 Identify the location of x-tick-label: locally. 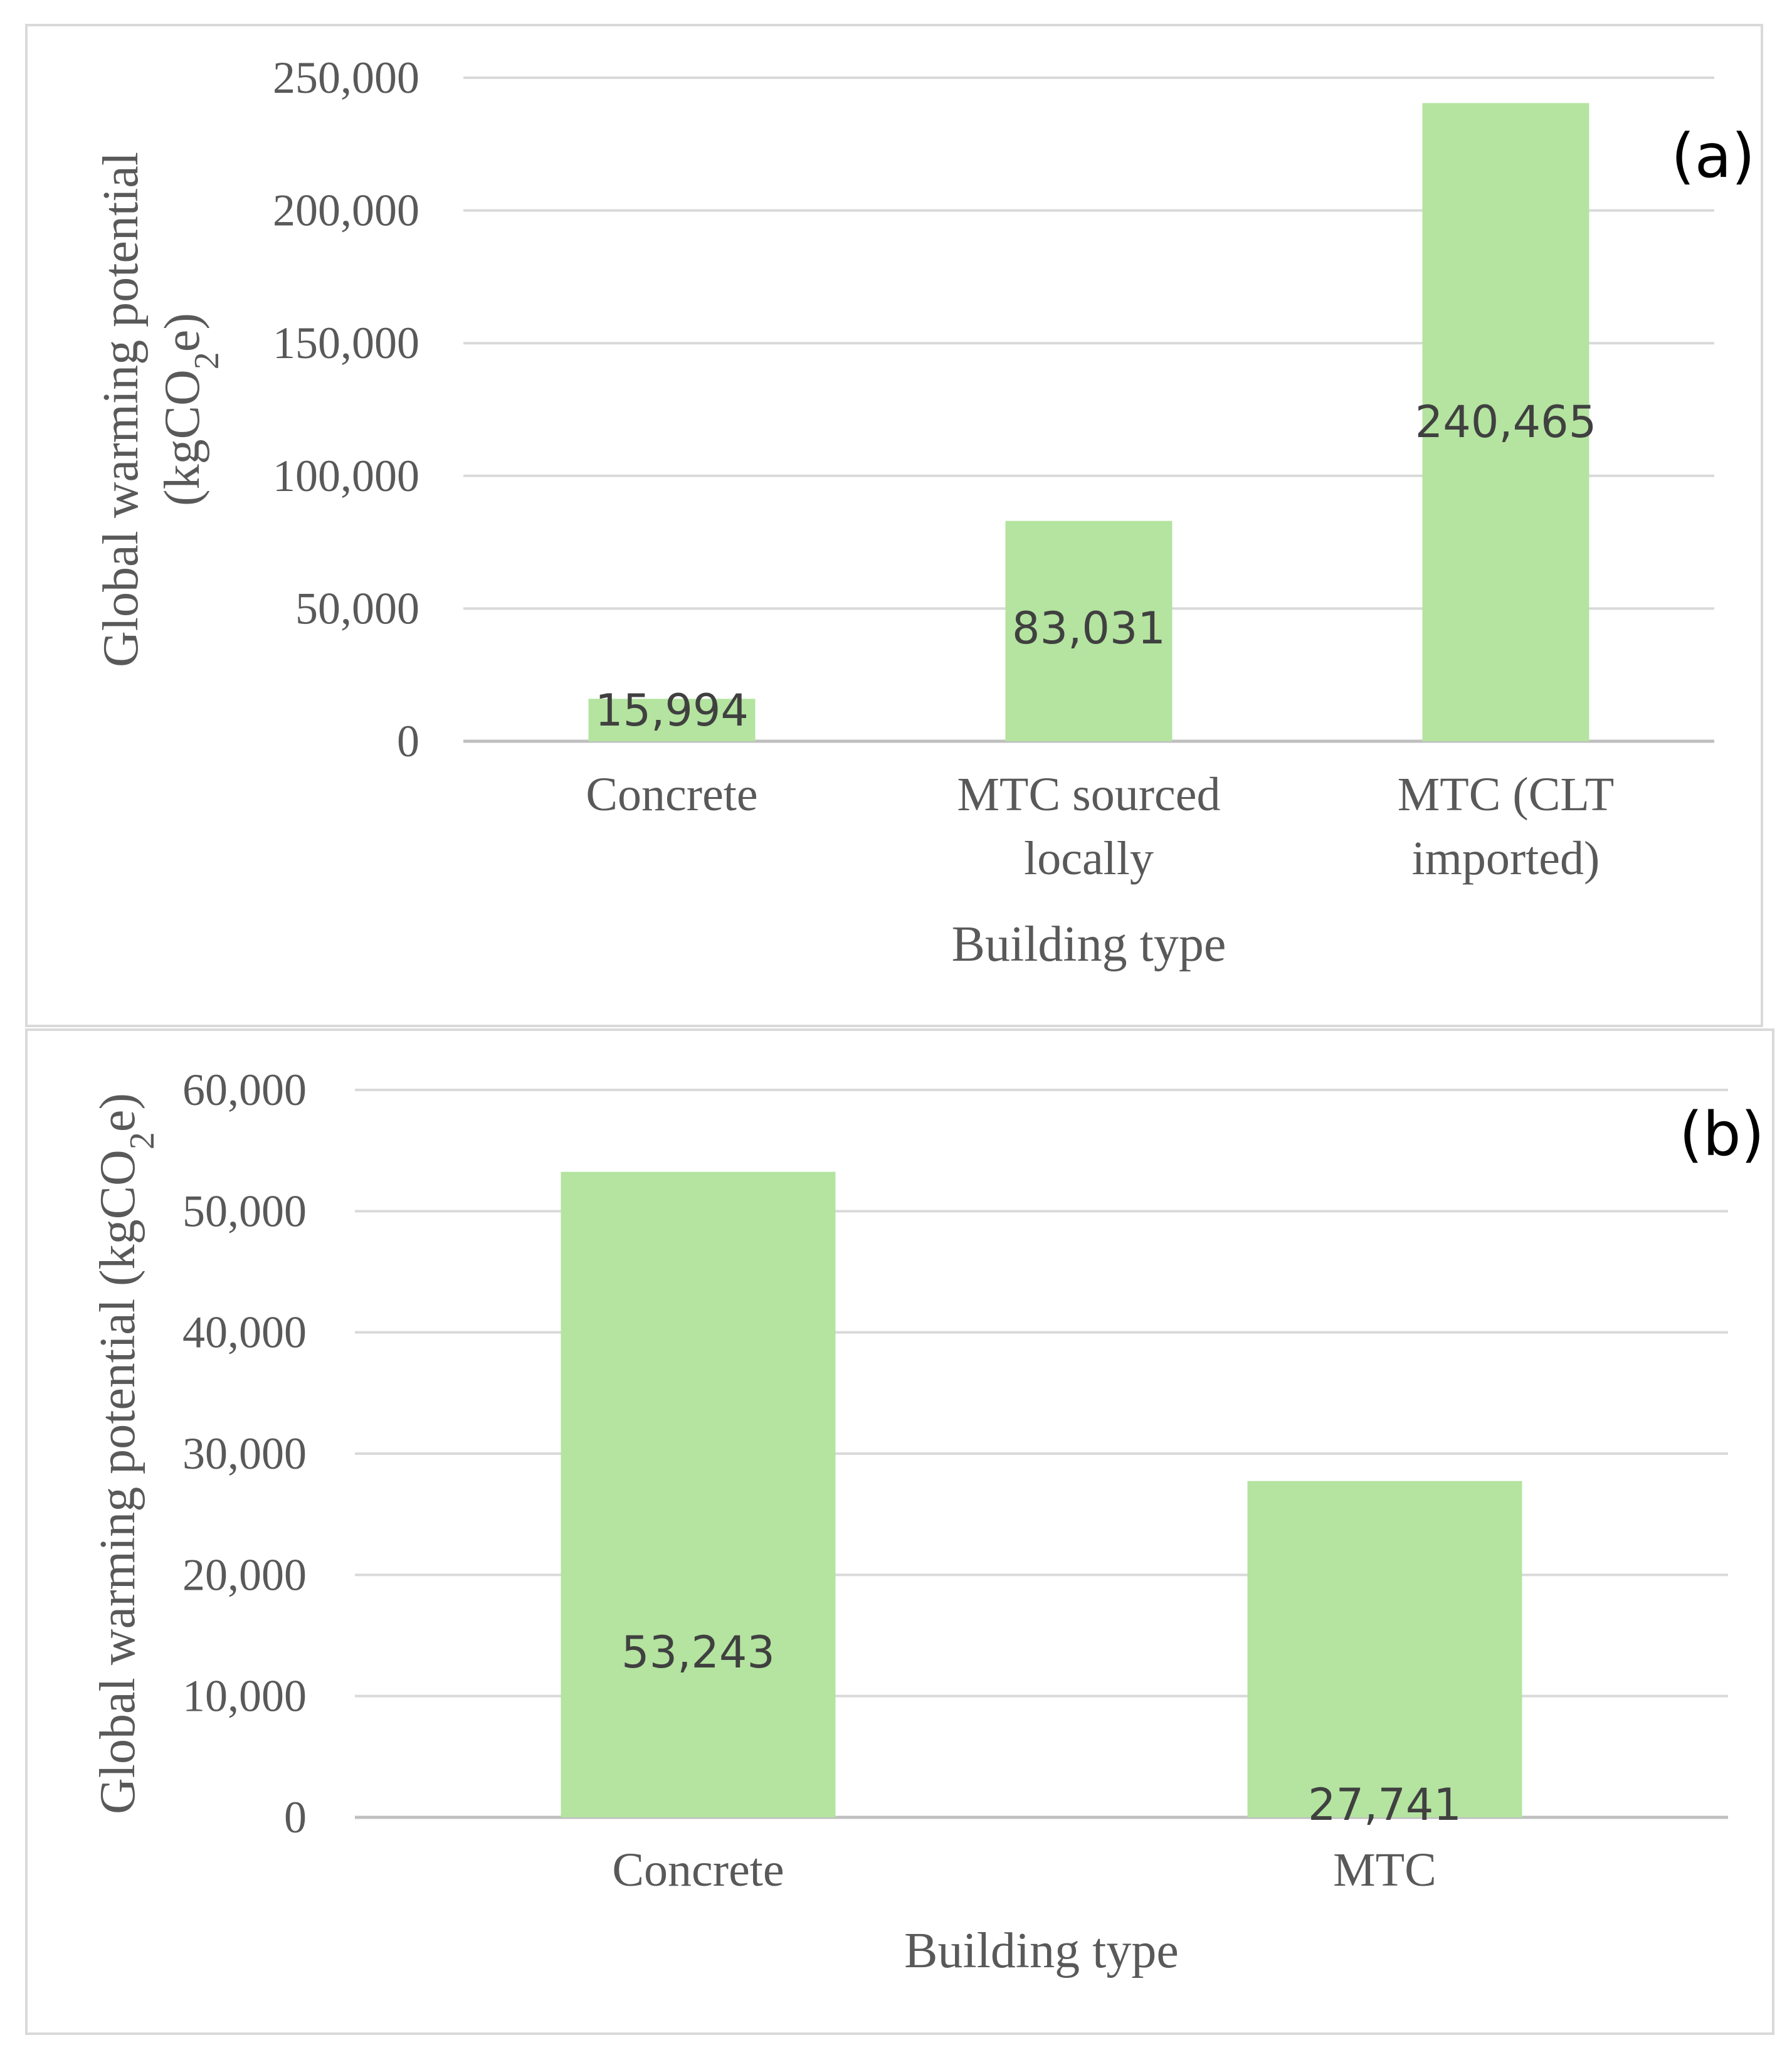
(1089, 858).